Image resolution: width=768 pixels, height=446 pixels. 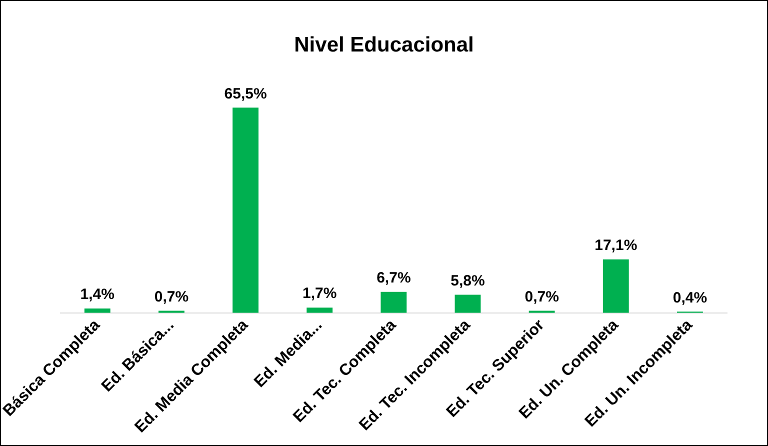 I want to click on data-label: 1,4%, so click(x=97, y=295).